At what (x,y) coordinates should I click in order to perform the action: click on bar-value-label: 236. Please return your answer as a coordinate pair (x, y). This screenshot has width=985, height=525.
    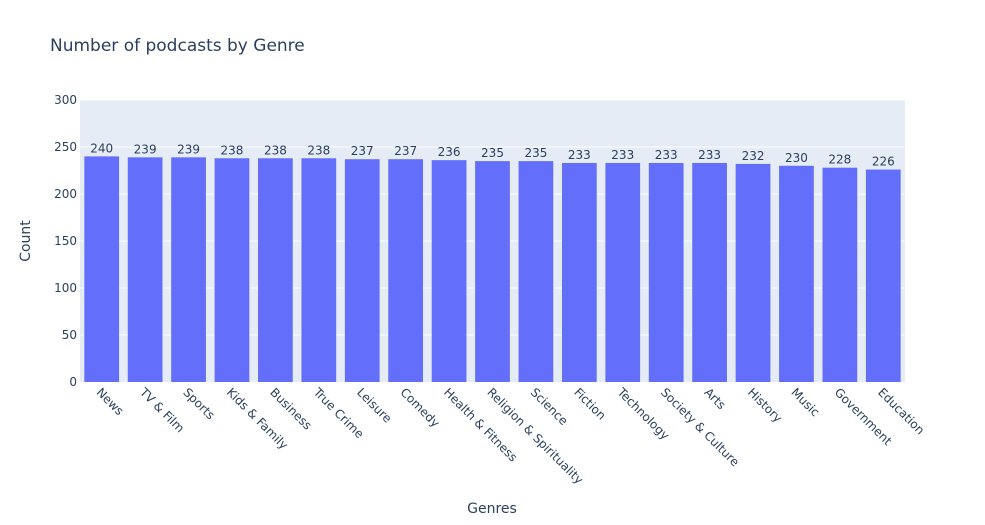
    Looking at the image, I should click on (449, 152).